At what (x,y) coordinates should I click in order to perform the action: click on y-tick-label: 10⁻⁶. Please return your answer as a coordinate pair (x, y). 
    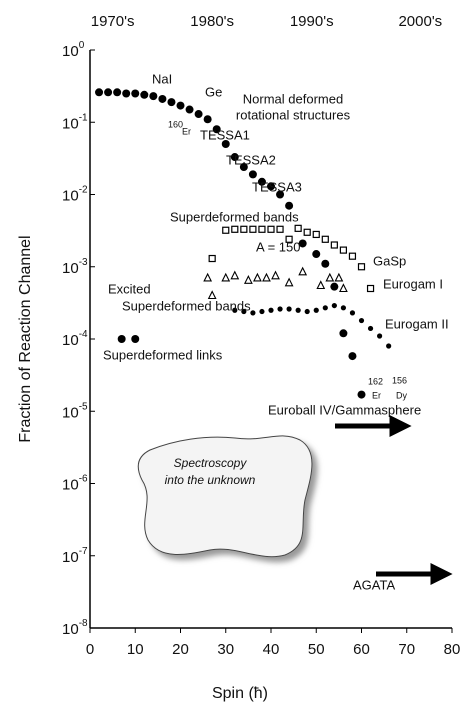
    Looking at the image, I should click on (75, 483).